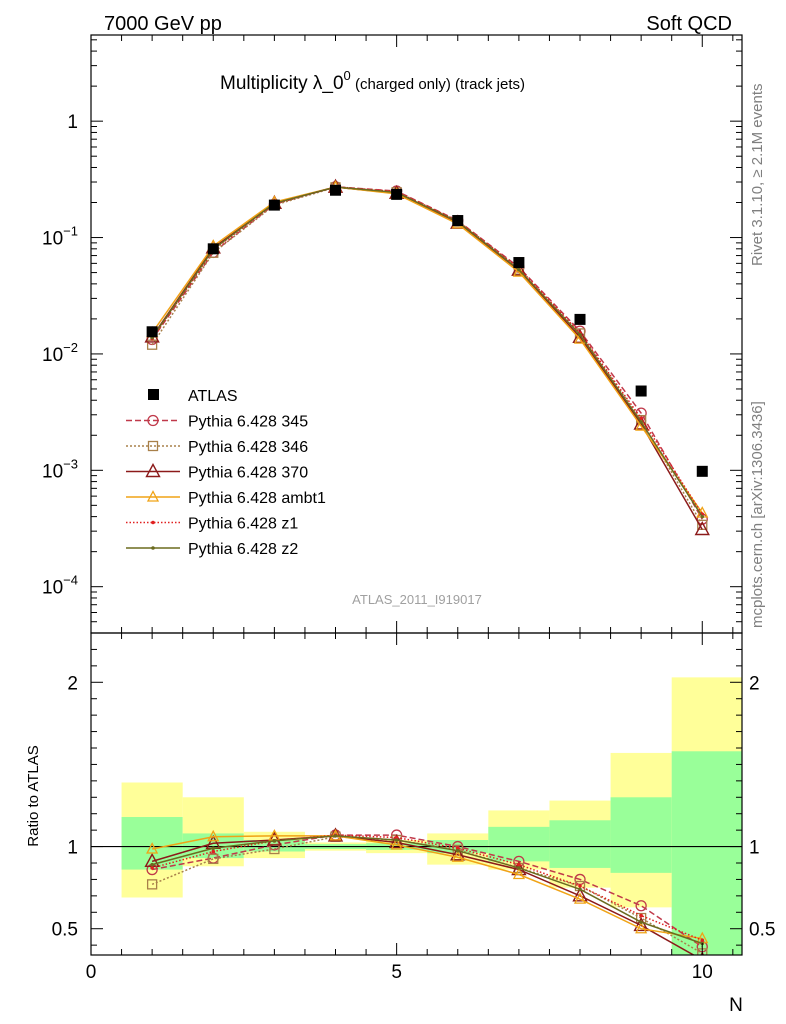 The width and height of the screenshot is (786, 1024). What do you see at coordinates (91, 972) in the screenshot?
I see `x-tick-label: 0` at bounding box center [91, 972].